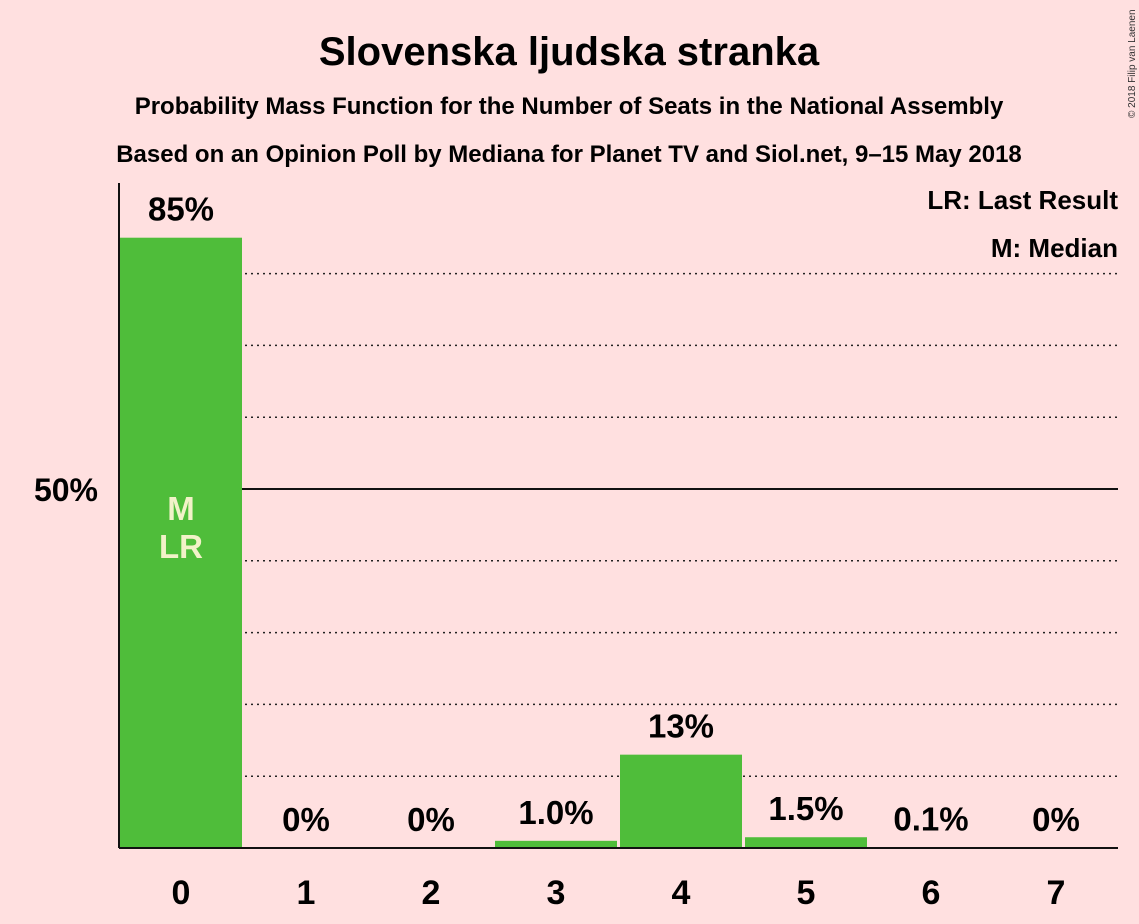 The height and width of the screenshot is (924, 1139). What do you see at coordinates (556, 893) in the screenshot?
I see `x-tick-label-3: 3` at bounding box center [556, 893].